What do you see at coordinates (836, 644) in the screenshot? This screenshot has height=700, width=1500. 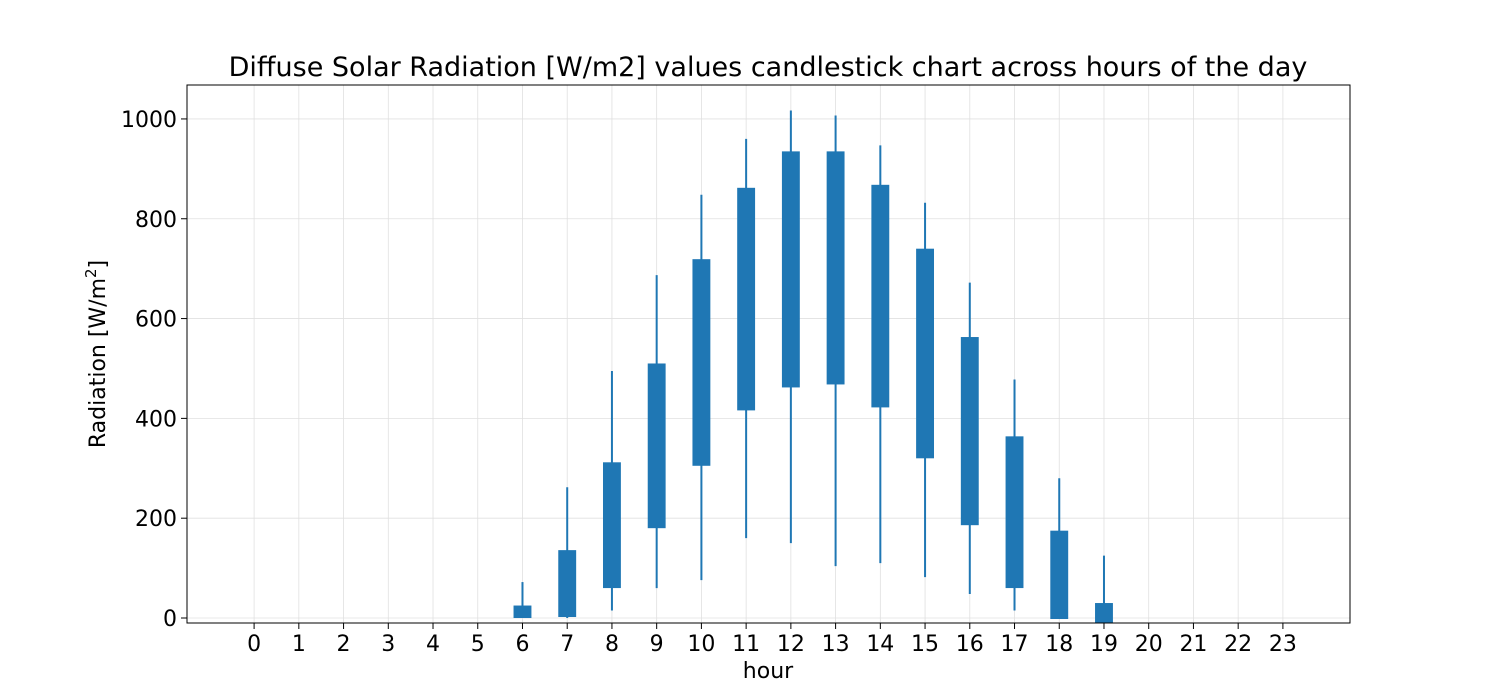 I see `x-tick-label: 13` at bounding box center [836, 644].